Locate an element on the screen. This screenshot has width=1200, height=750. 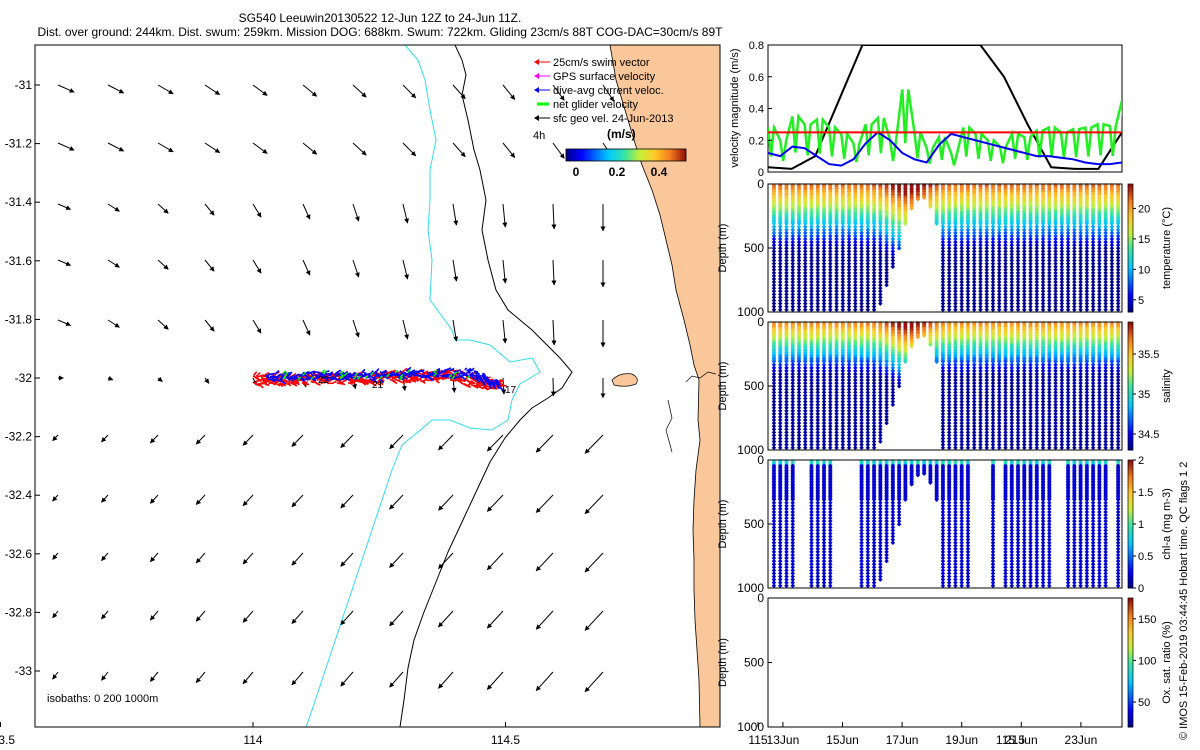
y-tick-label: -32.8 is located at coordinates (19, 612).